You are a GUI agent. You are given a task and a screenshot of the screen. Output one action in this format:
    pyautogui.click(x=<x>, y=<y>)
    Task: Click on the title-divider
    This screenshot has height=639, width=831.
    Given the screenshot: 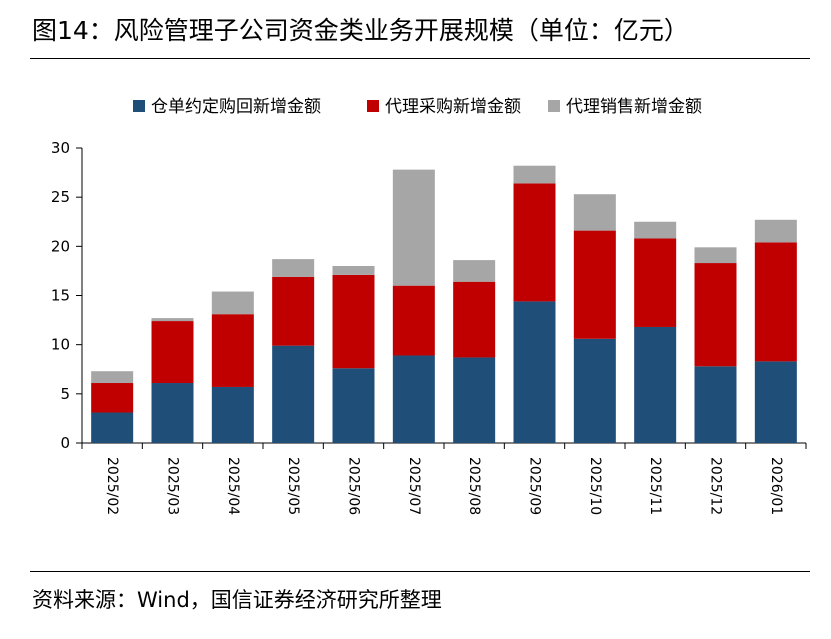 What is the action you would take?
    pyautogui.click(x=420, y=58)
    